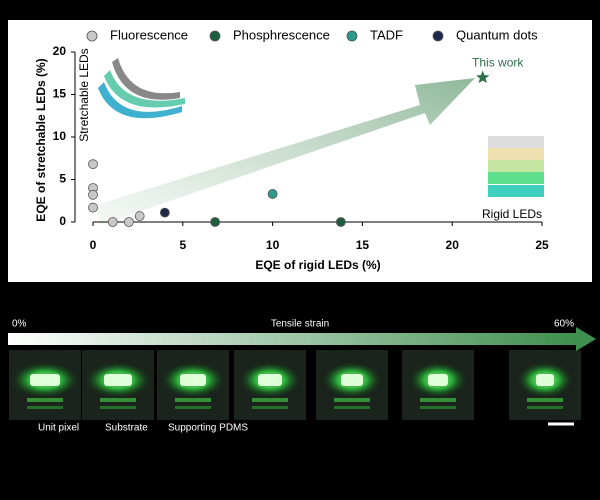 The height and width of the screenshot is (500, 600). What do you see at coordinates (516, 166) in the screenshot?
I see `rigid-icon` at bounding box center [516, 166].